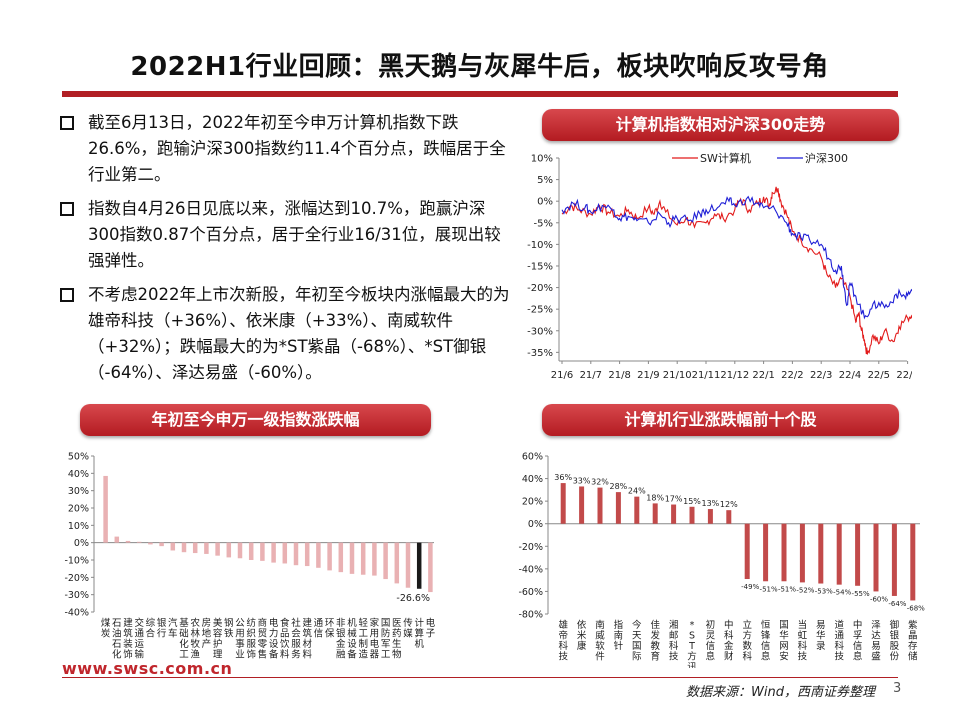 This screenshot has height=719, width=959. I want to click on y-tick-label: 10%, so click(78, 526).